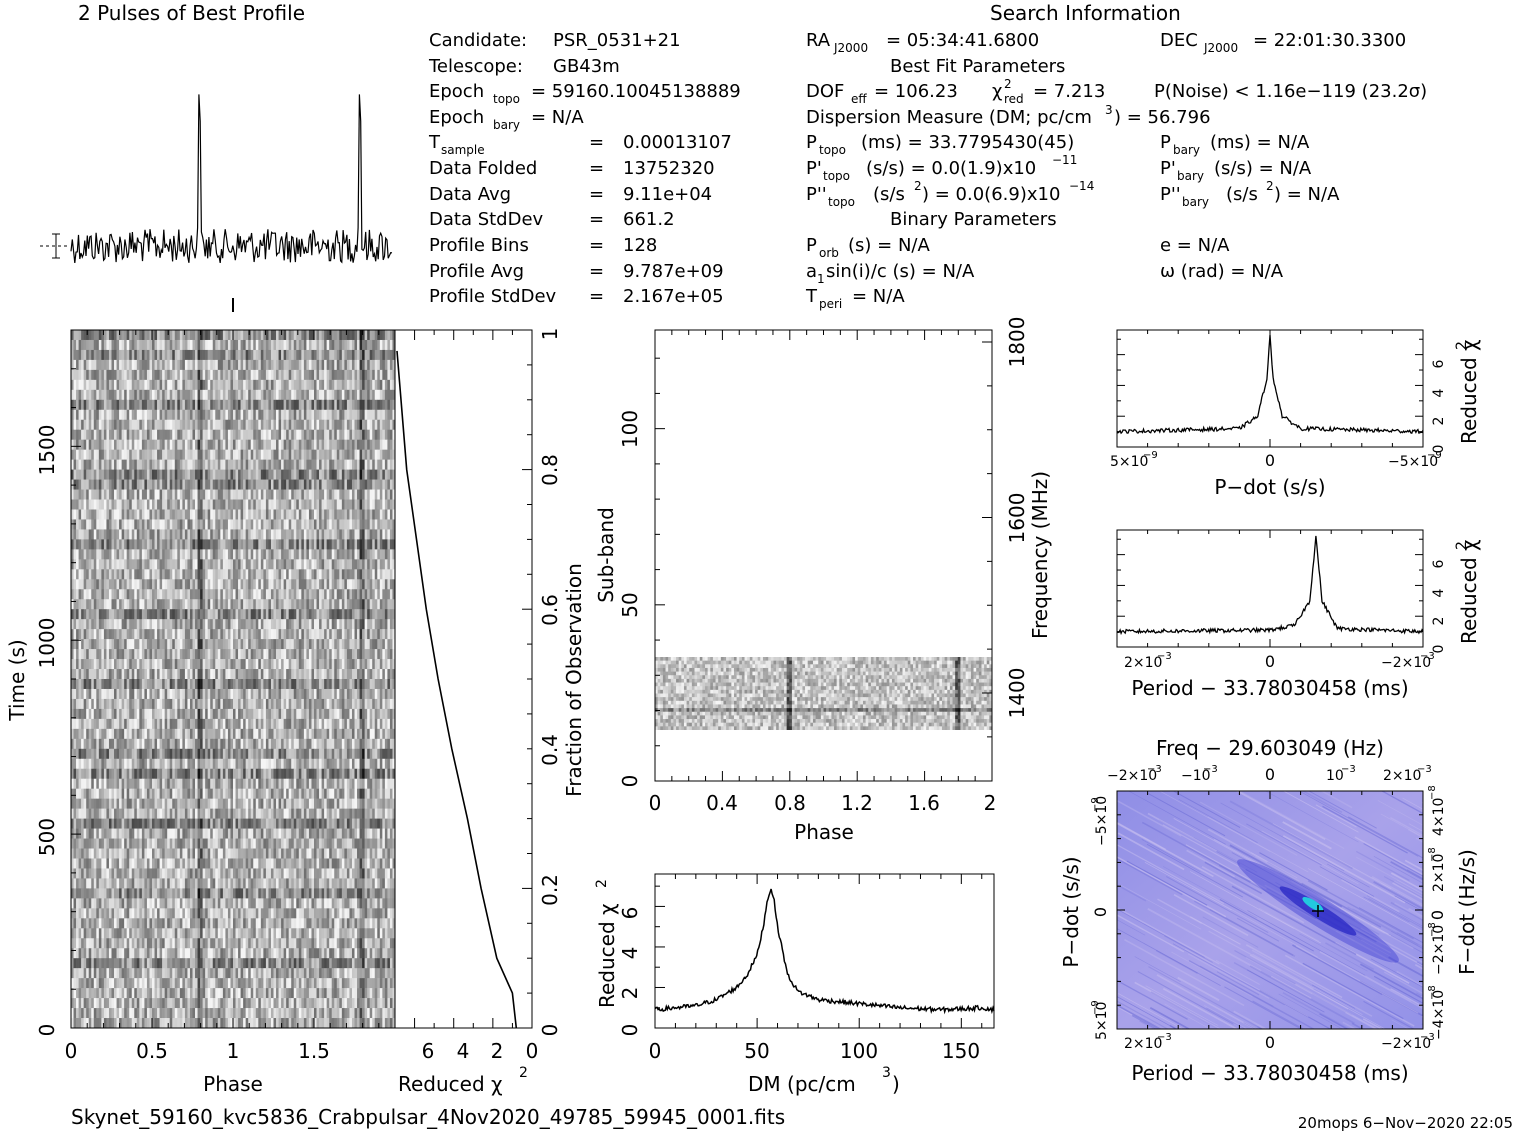 The height and width of the screenshot is (1133, 1517). I want to click on epoch-bary-sub: bary, so click(506, 125).